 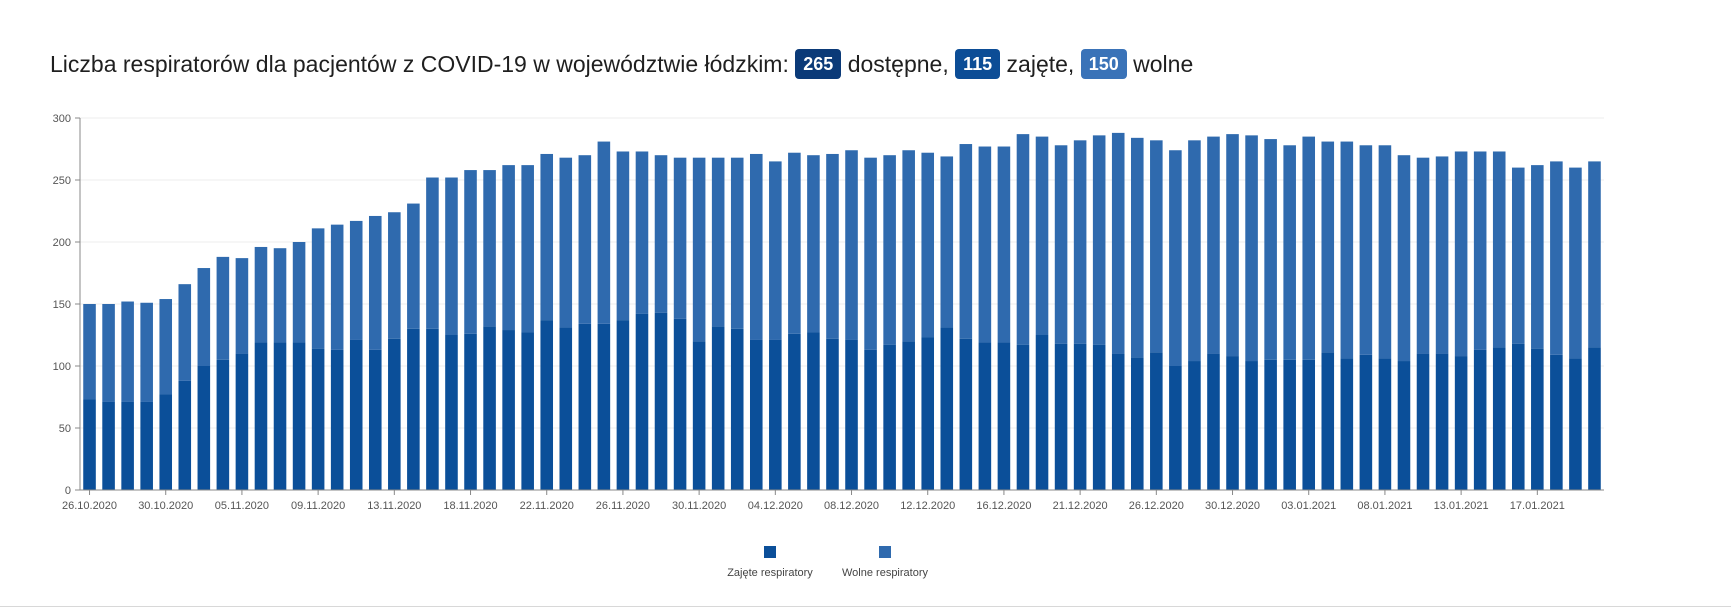 I want to click on x-tick-label: 26.12.2020, so click(x=1156, y=506).